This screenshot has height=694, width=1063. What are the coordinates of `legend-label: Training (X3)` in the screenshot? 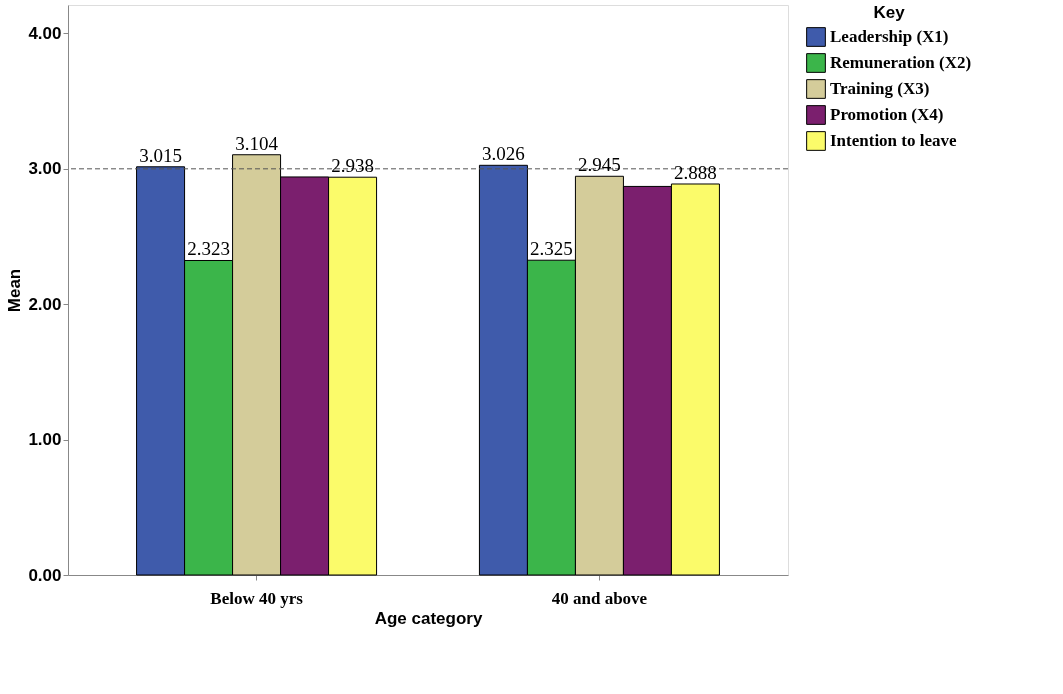 It's located at (880, 88).